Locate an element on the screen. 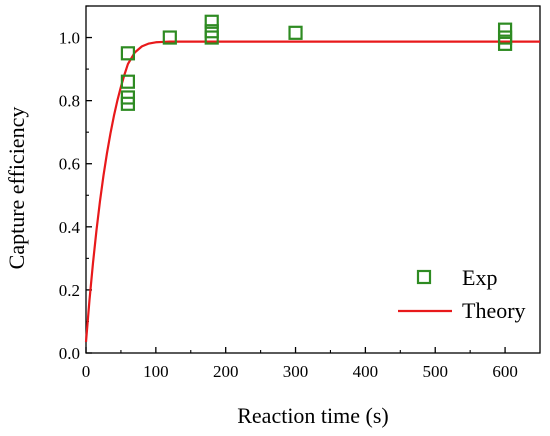 Image resolution: width=550 pixels, height=436 pixels. y-axis-title: Capture efficiency is located at coordinates (16, 188).